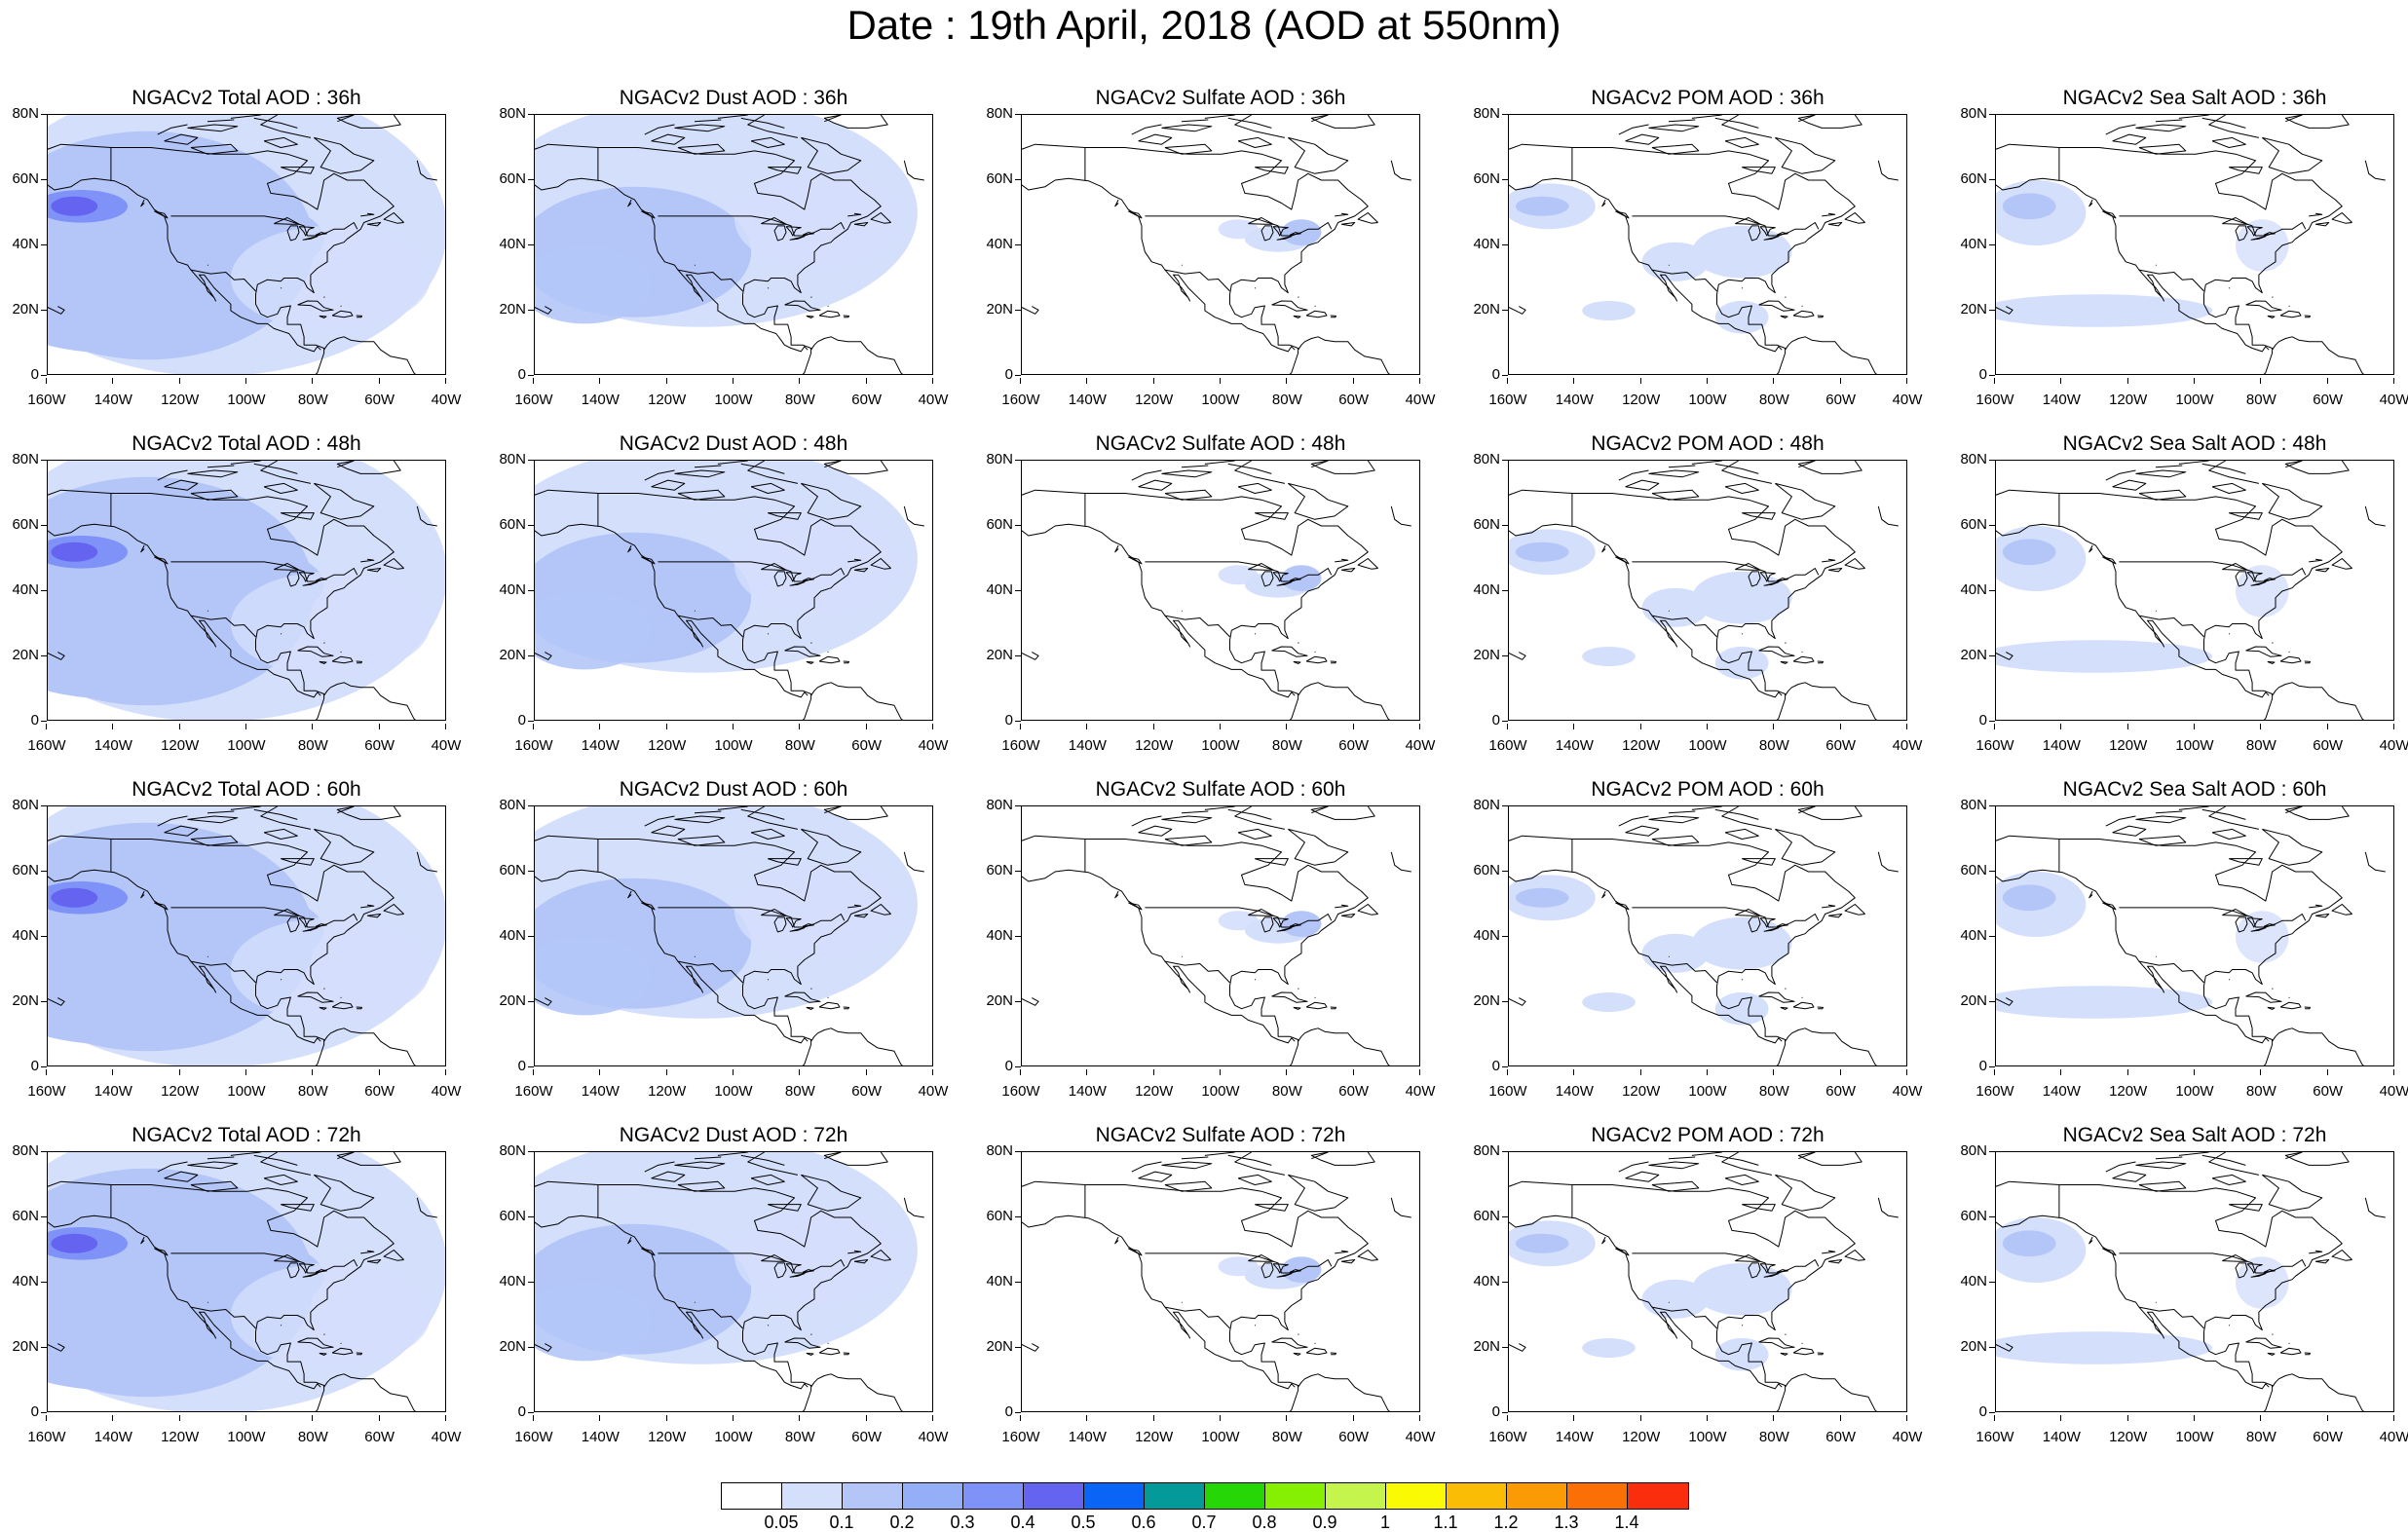  I want to click on panel-title: NGACv2 Sea Salt AOD : 72h, so click(2194, 1135).